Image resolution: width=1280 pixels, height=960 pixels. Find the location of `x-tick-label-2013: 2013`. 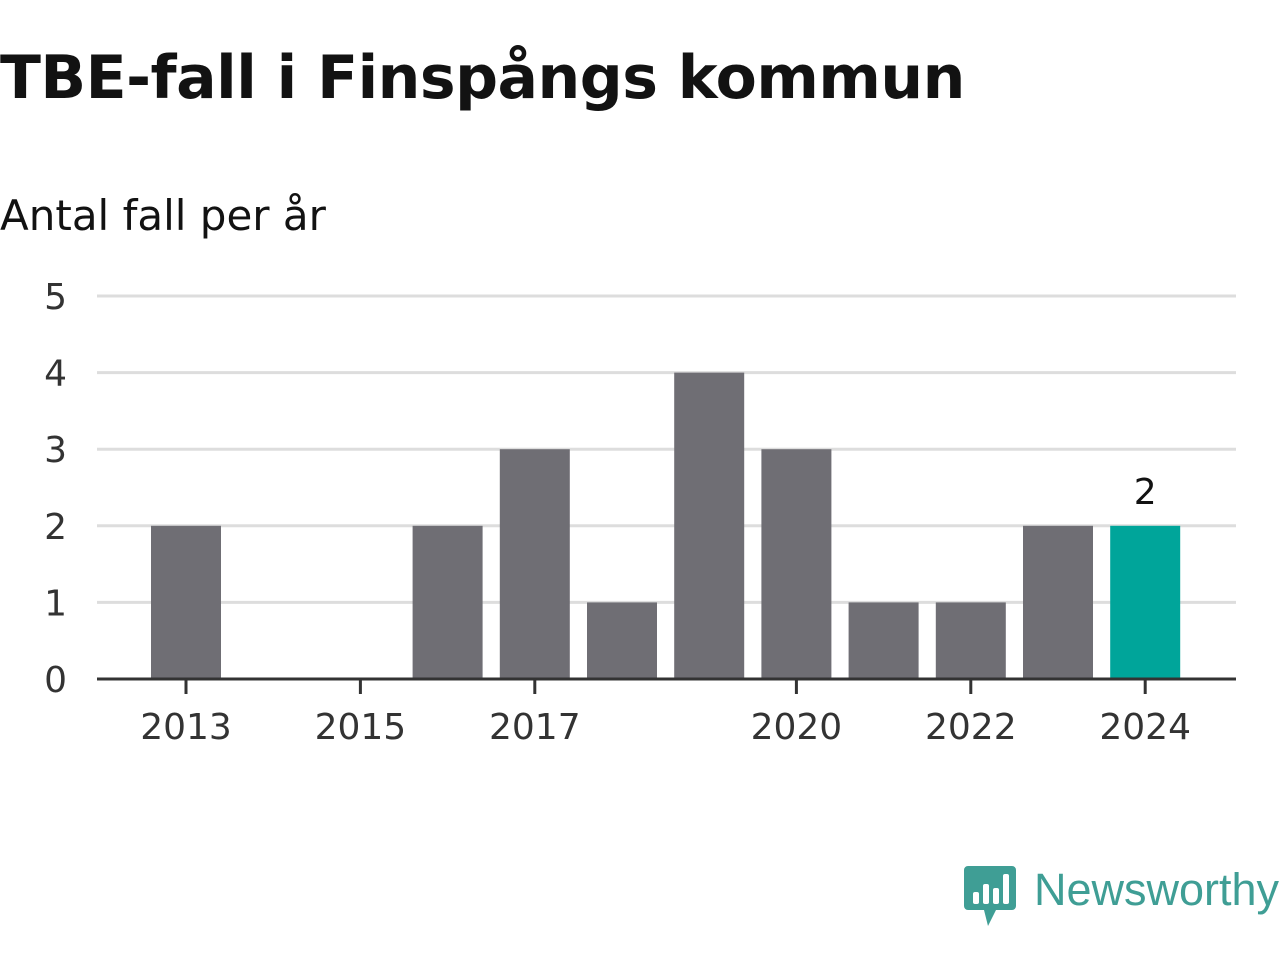

x-tick-label-2013: 2013 is located at coordinates (186, 727).